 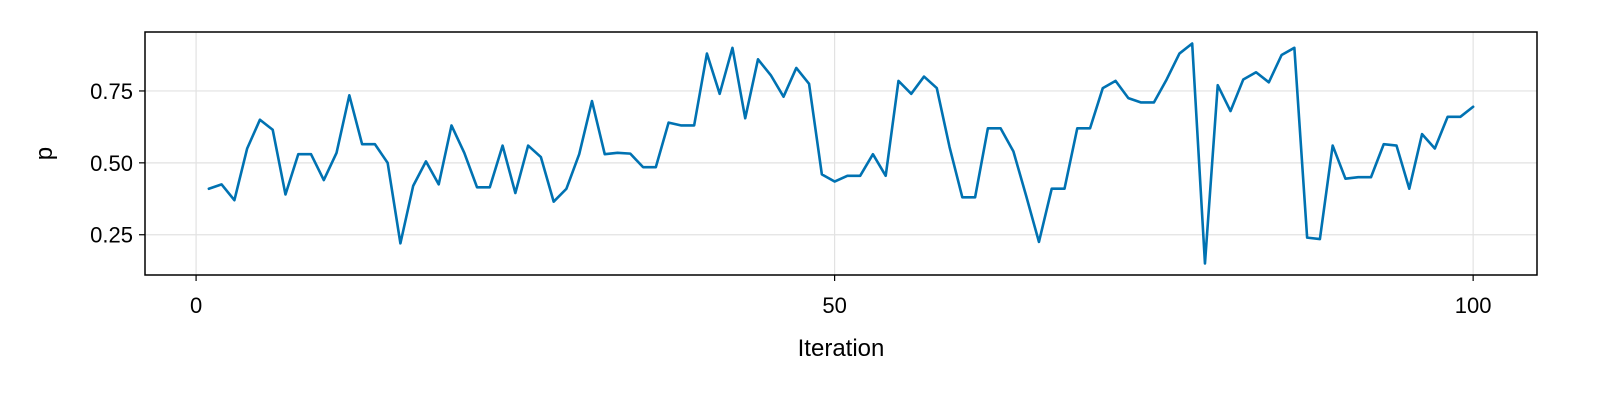 I want to click on x-tick-label: 50, so click(x=834, y=305).